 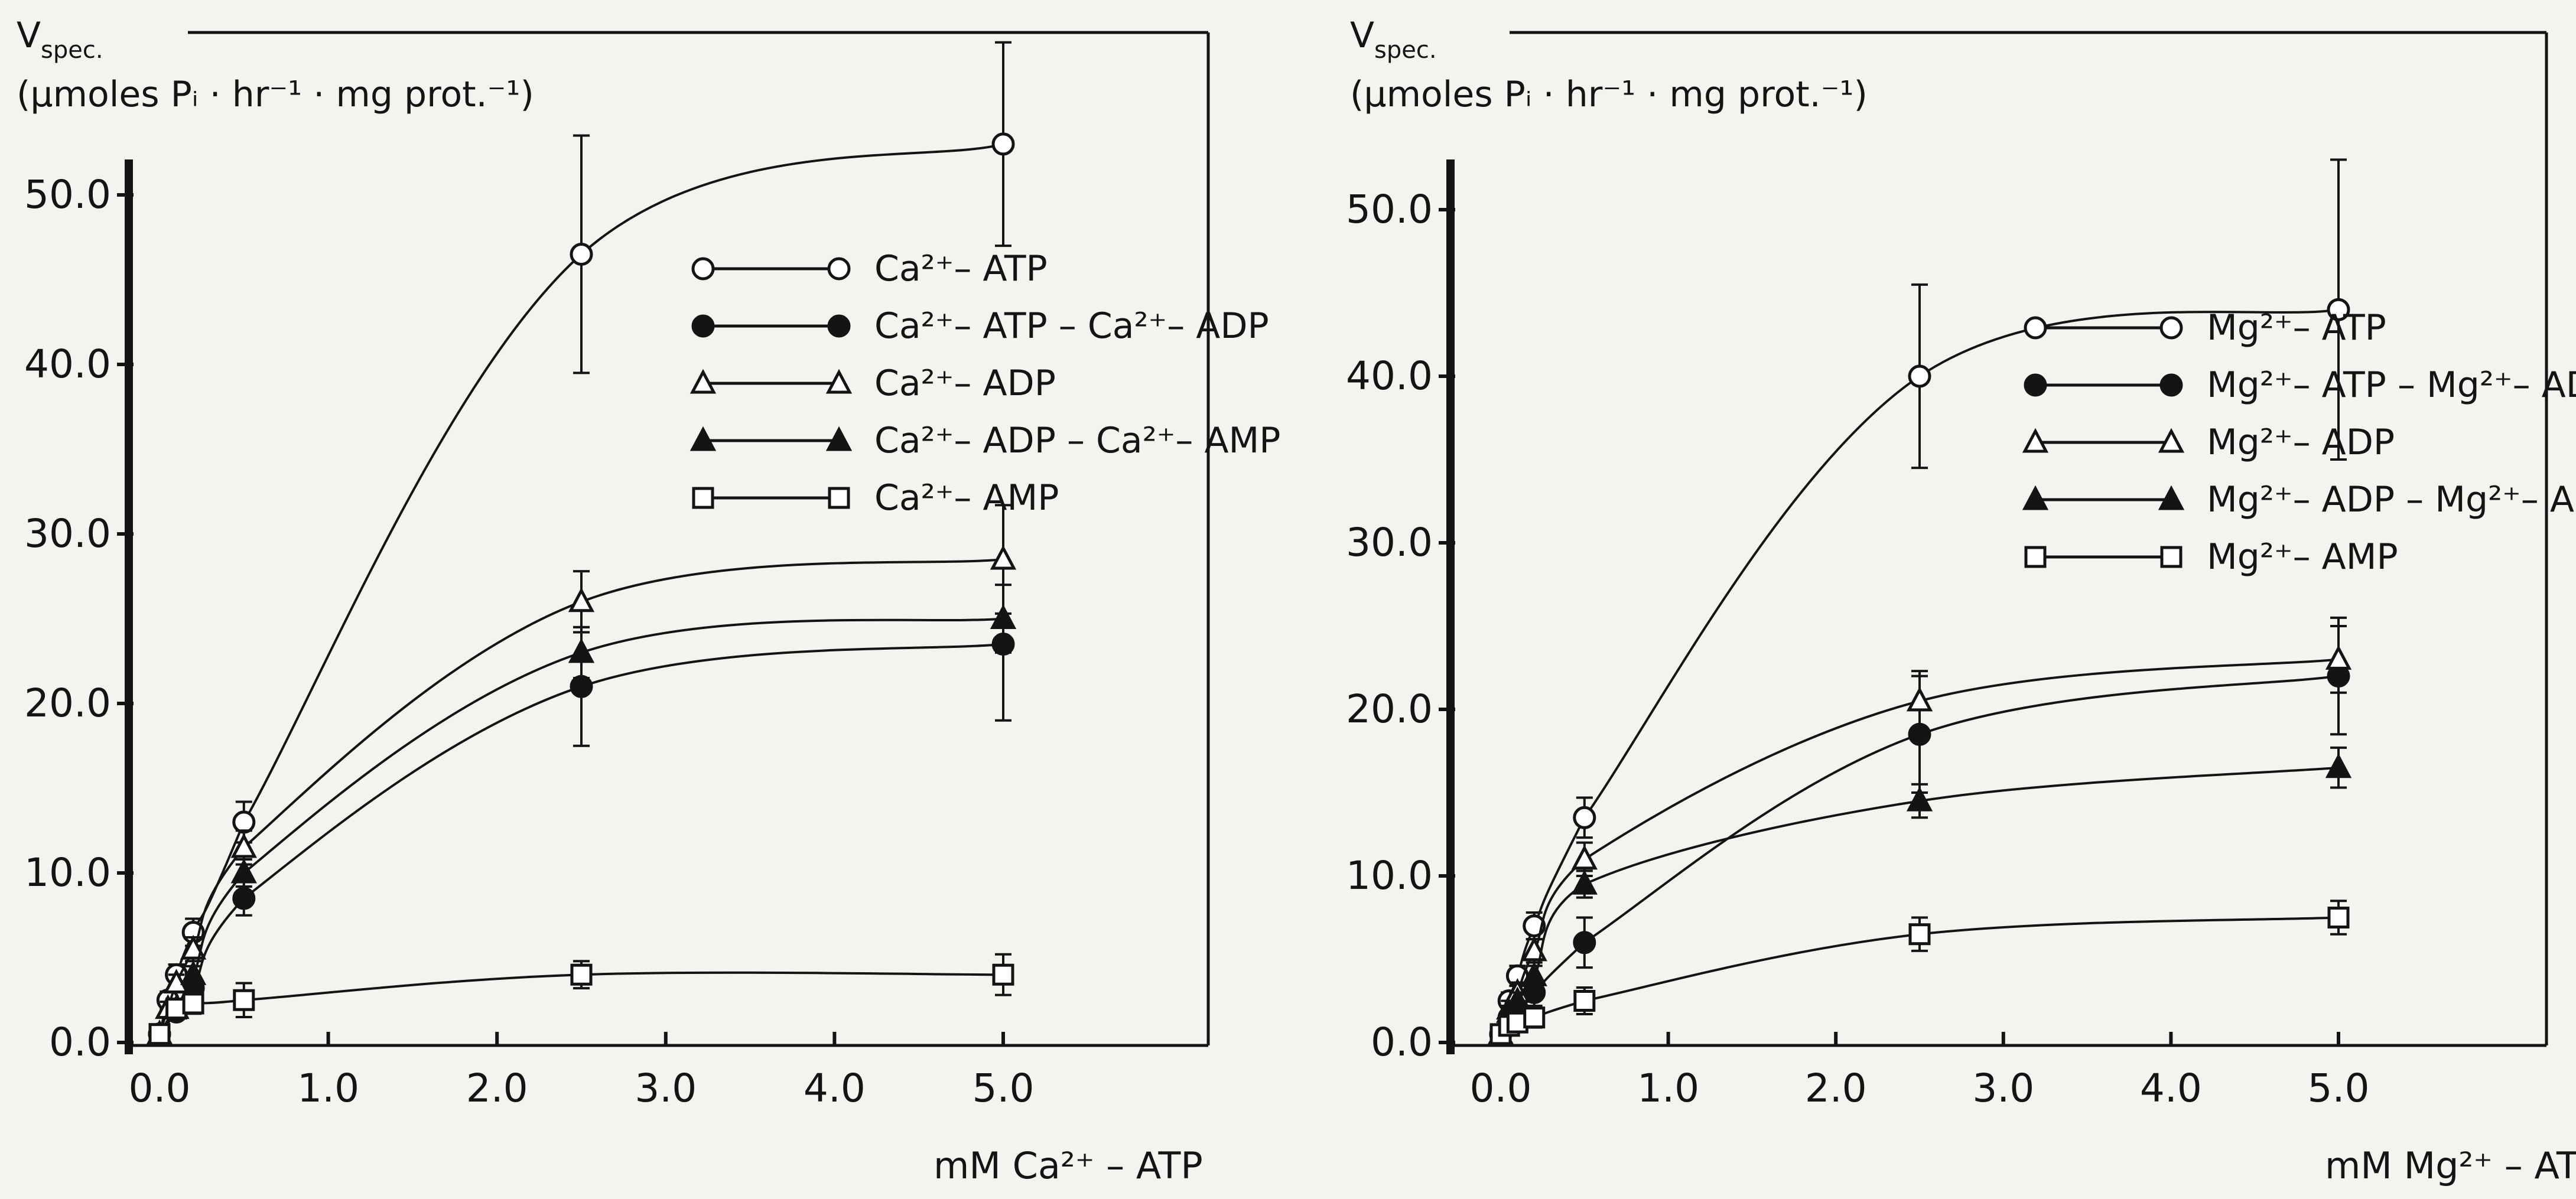 I want to click on legend-item: Mg²⁺– ADP – Mg²⁺– AMP, so click(x=2299, y=499).